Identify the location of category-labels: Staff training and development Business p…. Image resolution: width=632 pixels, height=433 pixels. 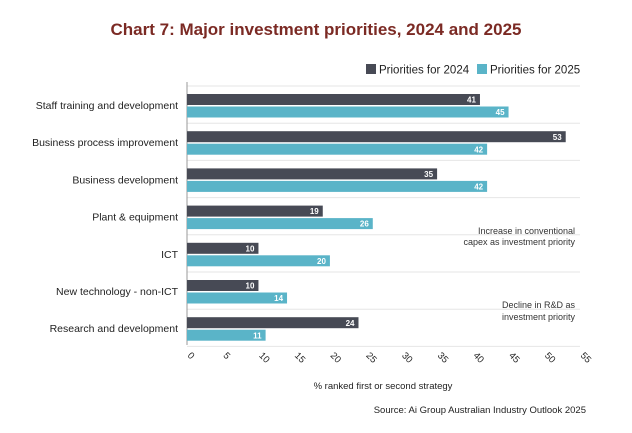
(105, 217).